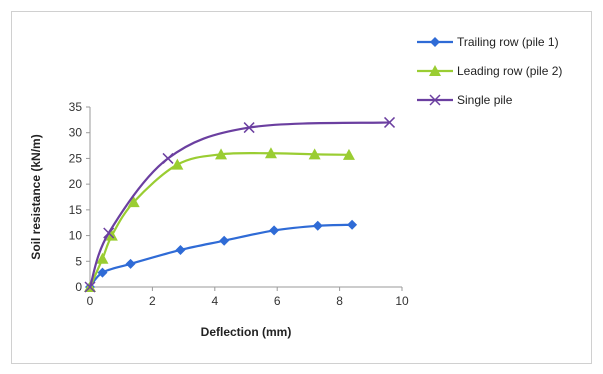 The image size is (603, 374). I want to click on y-tick-label: 15, so click(76, 210).